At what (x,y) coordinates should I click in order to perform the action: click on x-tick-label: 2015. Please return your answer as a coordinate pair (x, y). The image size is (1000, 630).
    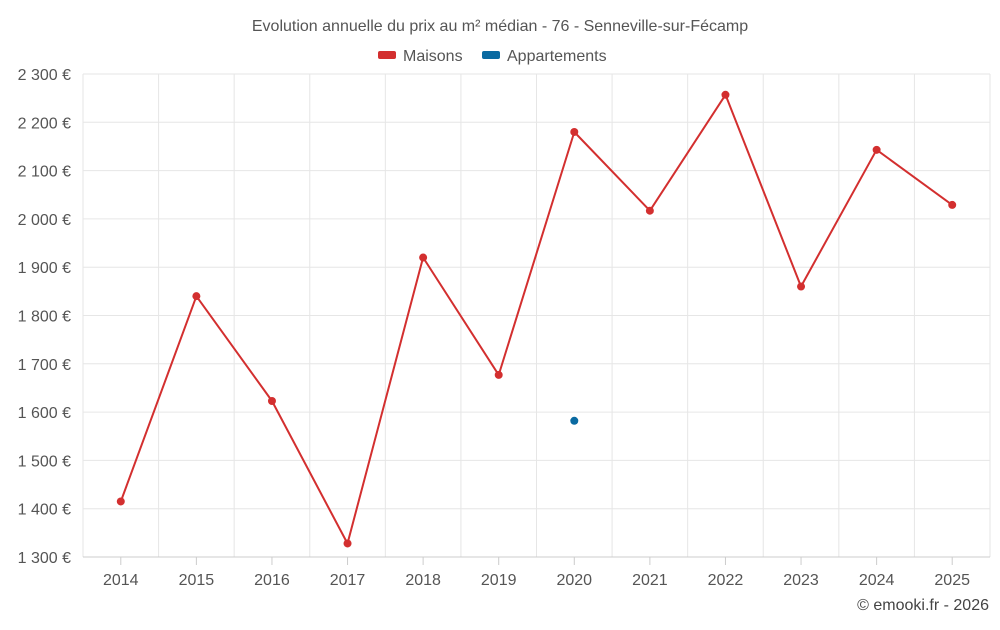
    Looking at the image, I should click on (197, 580).